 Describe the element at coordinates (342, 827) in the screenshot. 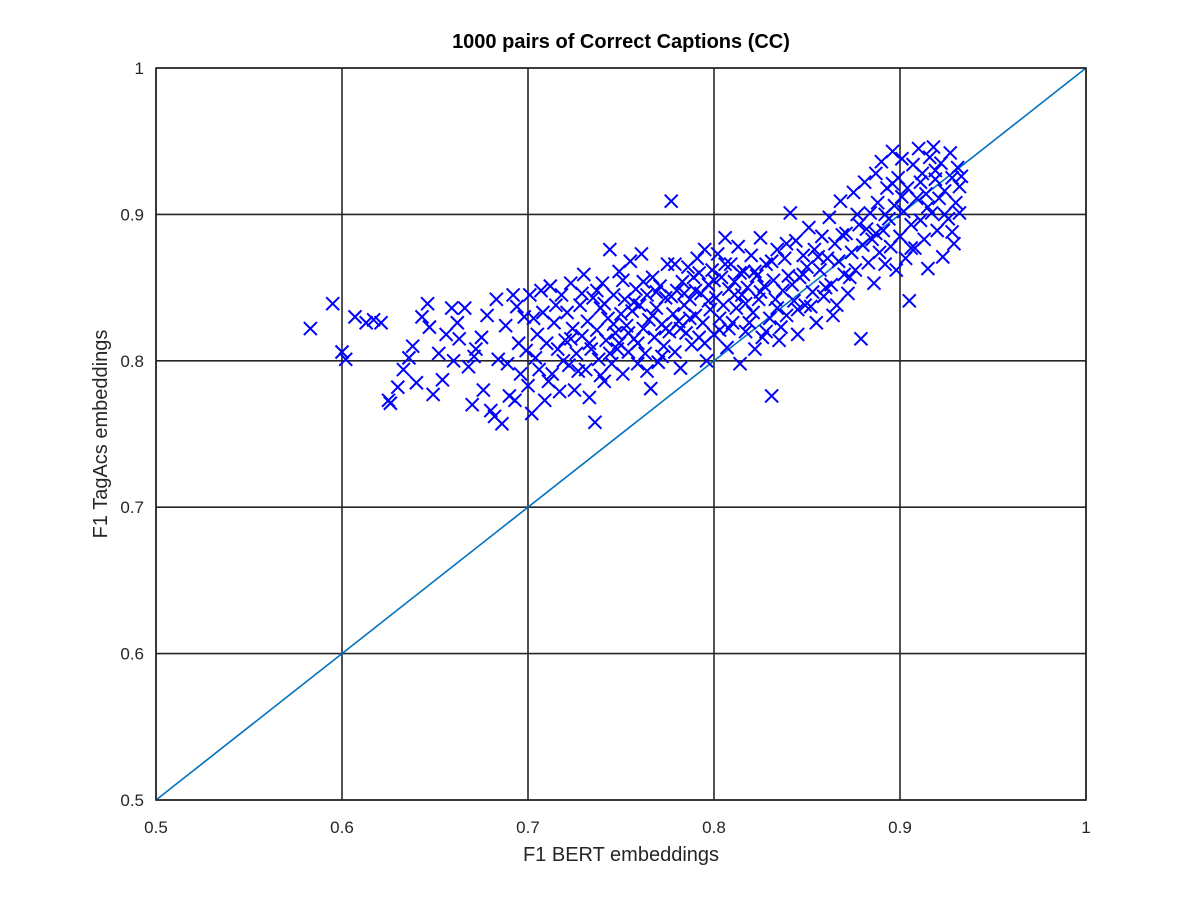

I see `x-tick-label: 0.6` at that location.